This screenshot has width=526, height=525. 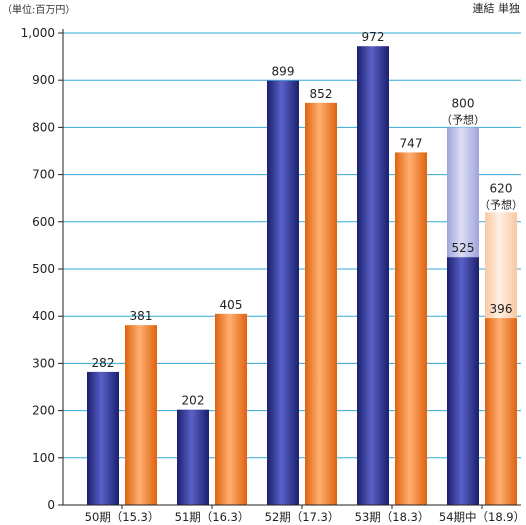 What do you see at coordinates (373, 37) in the screenshot?
I see `data-label: 972` at bounding box center [373, 37].